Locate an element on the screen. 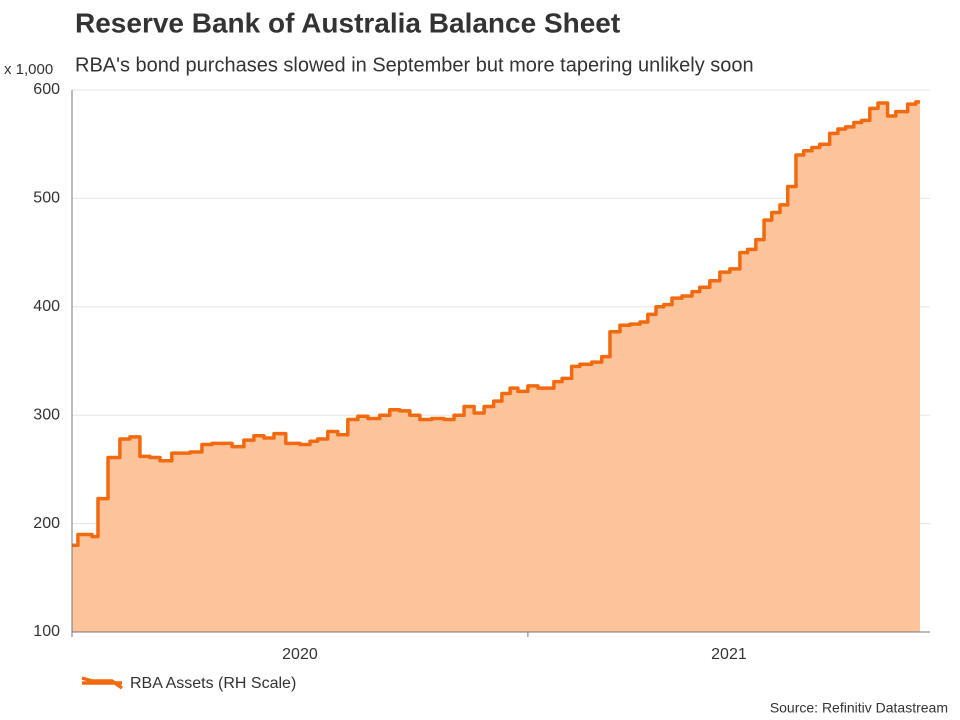  y-tick-label: 600 is located at coordinates (46, 89).